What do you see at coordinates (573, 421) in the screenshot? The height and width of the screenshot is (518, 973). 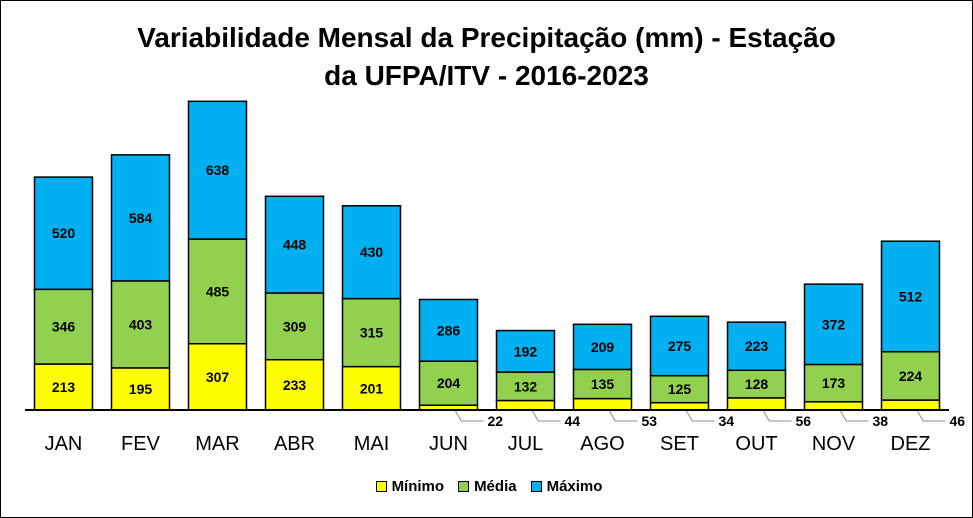 I see `data-label-minimo-jul: 44` at bounding box center [573, 421].